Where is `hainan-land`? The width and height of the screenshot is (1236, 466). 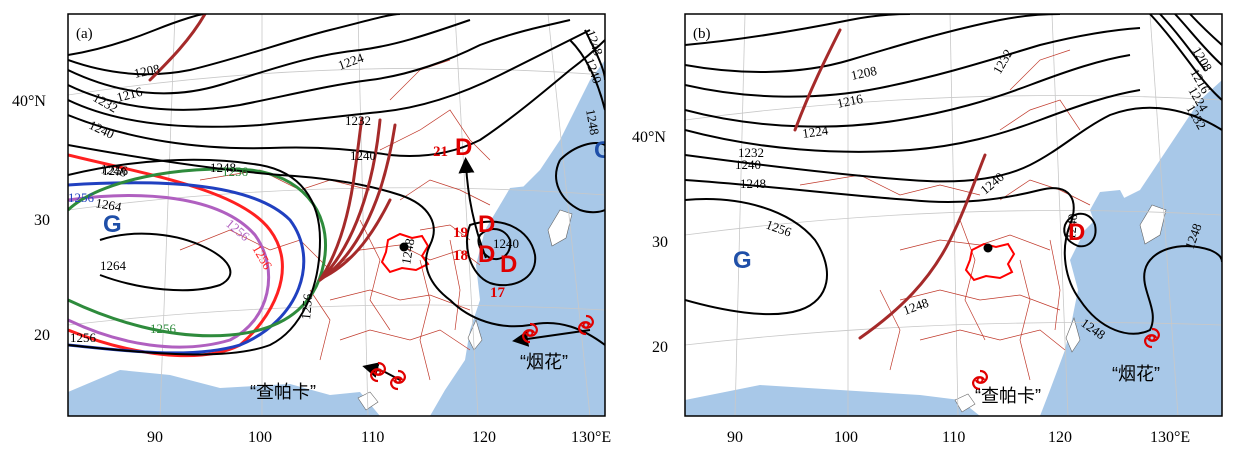 hainan-land is located at coordinates (965, 403).